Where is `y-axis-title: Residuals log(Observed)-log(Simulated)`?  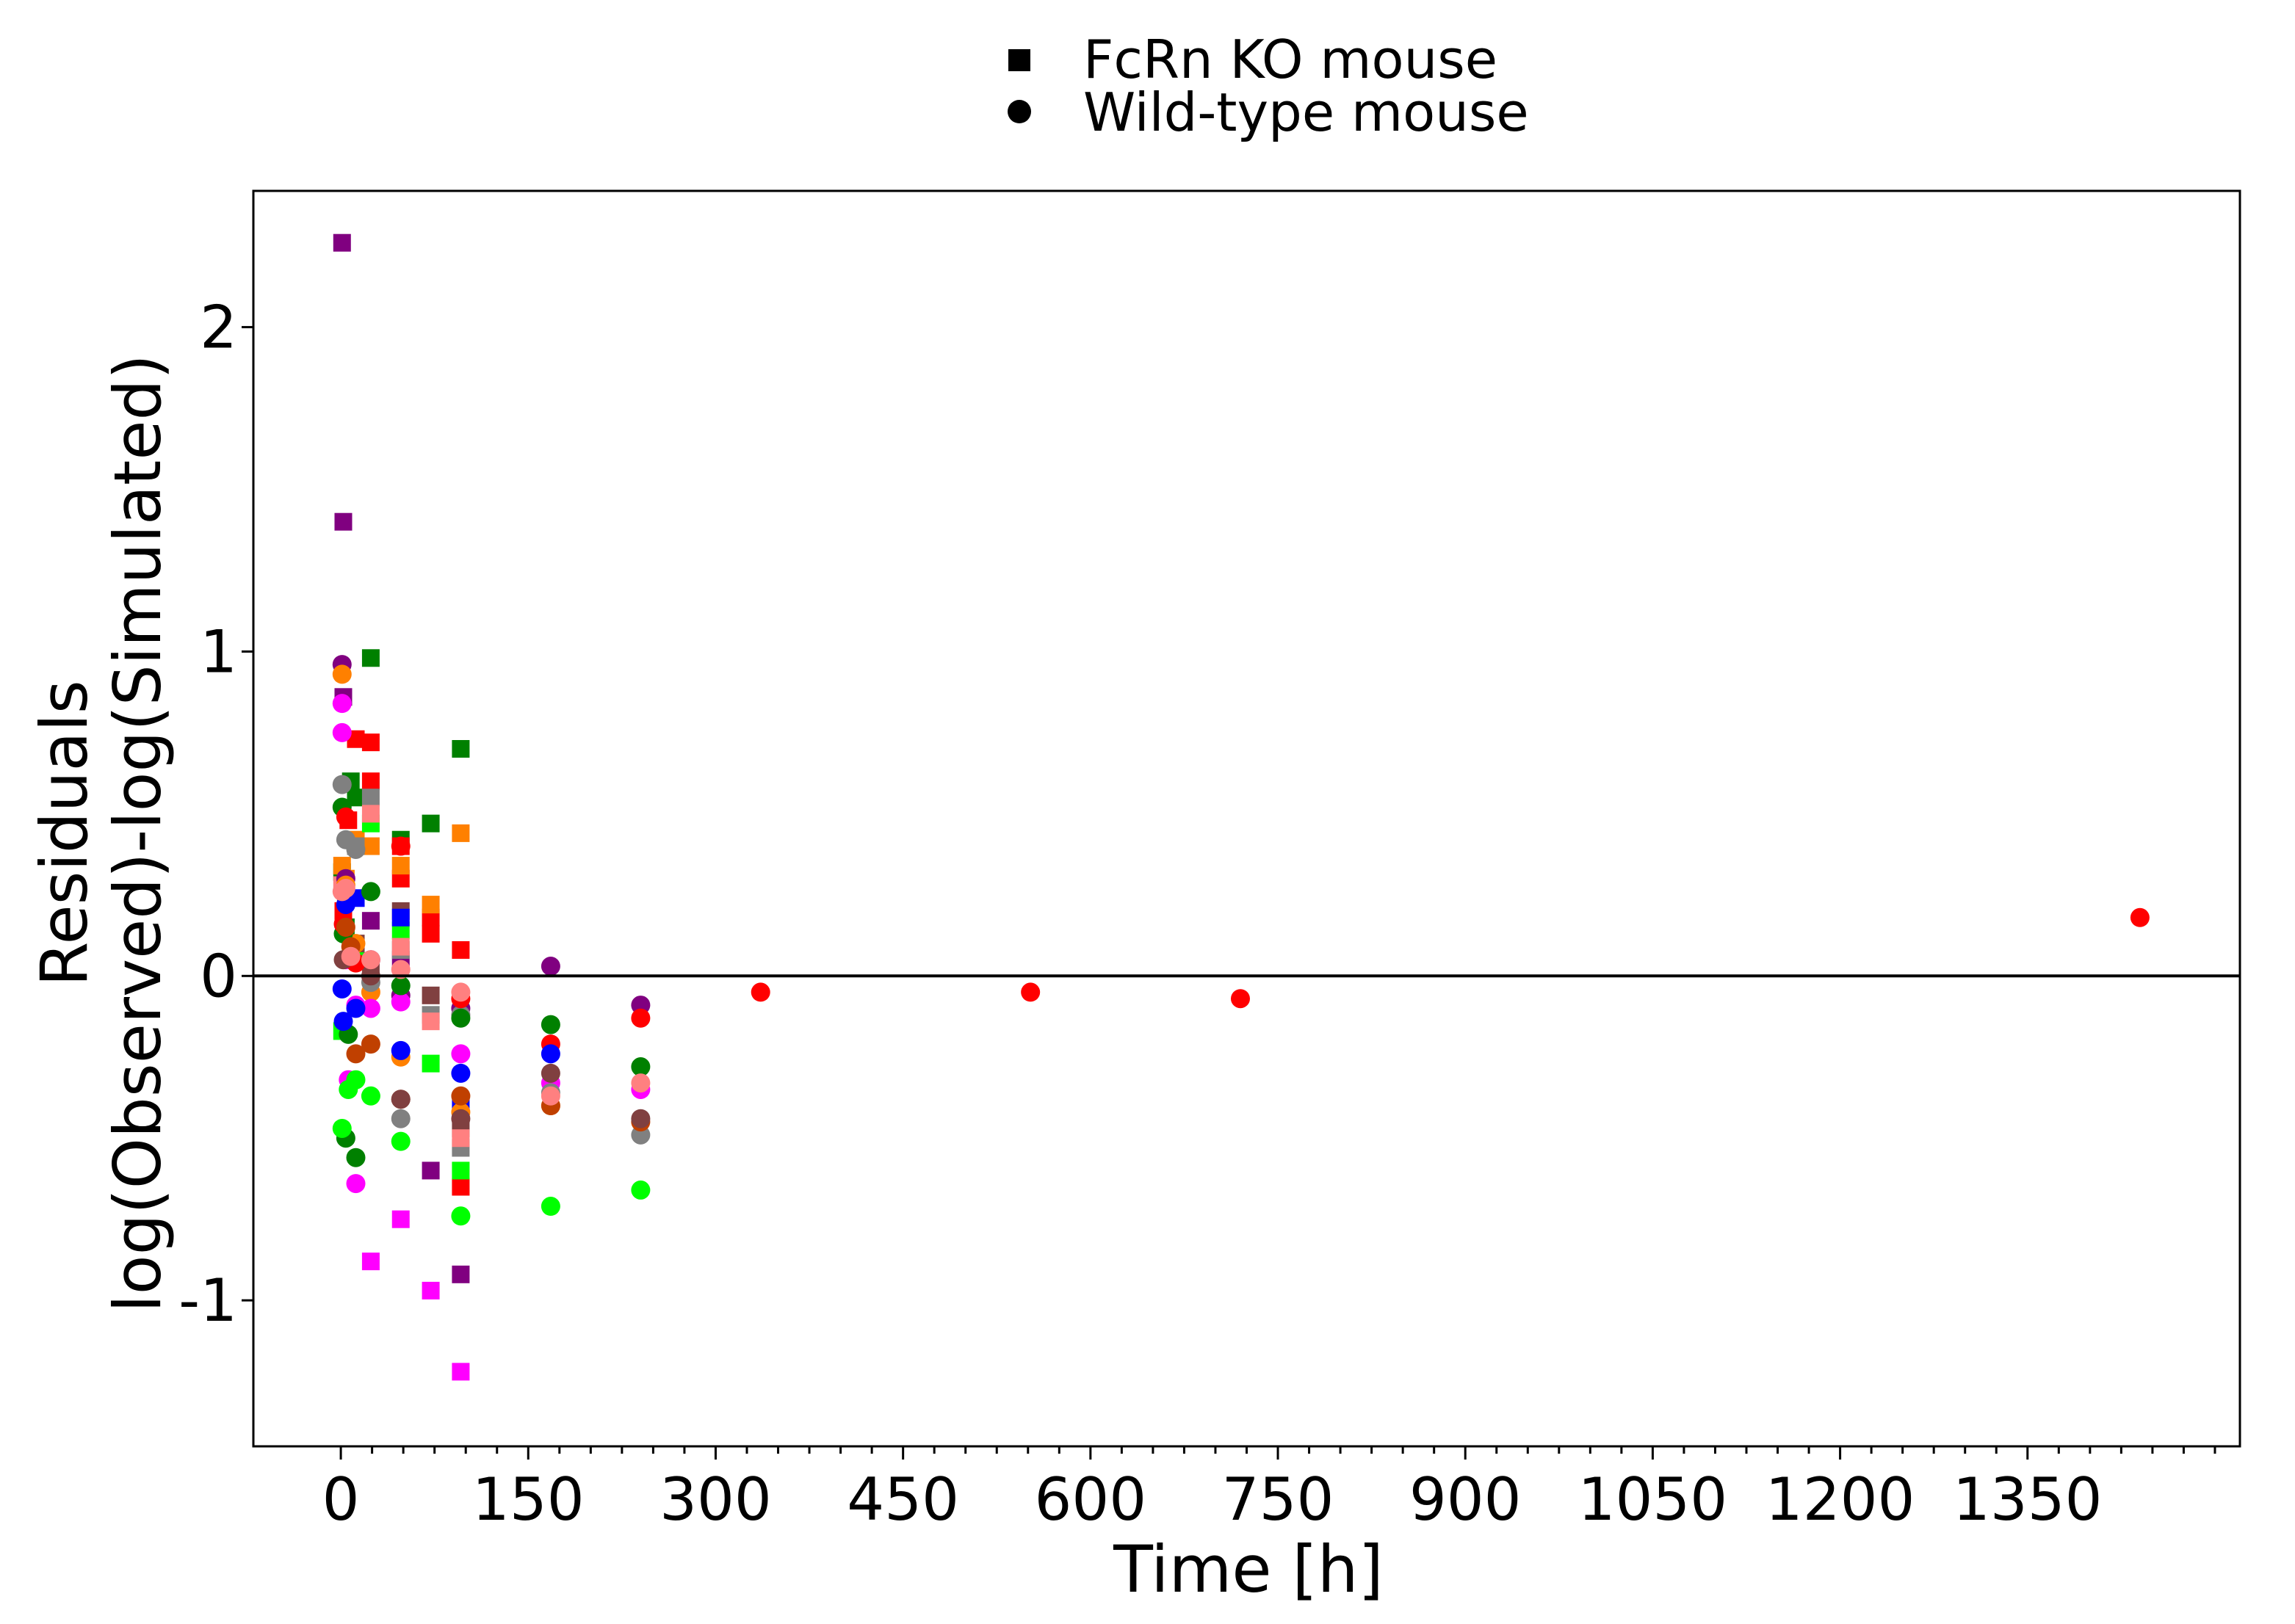
y-axis-title: Residuals log(Observed)-log(Simulated) is located at coordinates (101, 833).